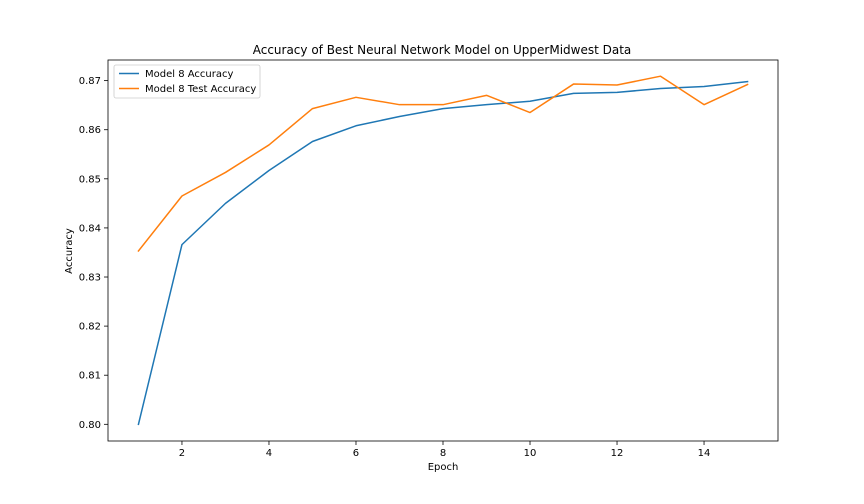 The height and width of the screenshot is (504, 864). I want to click on legend-box, so click(187, 81).